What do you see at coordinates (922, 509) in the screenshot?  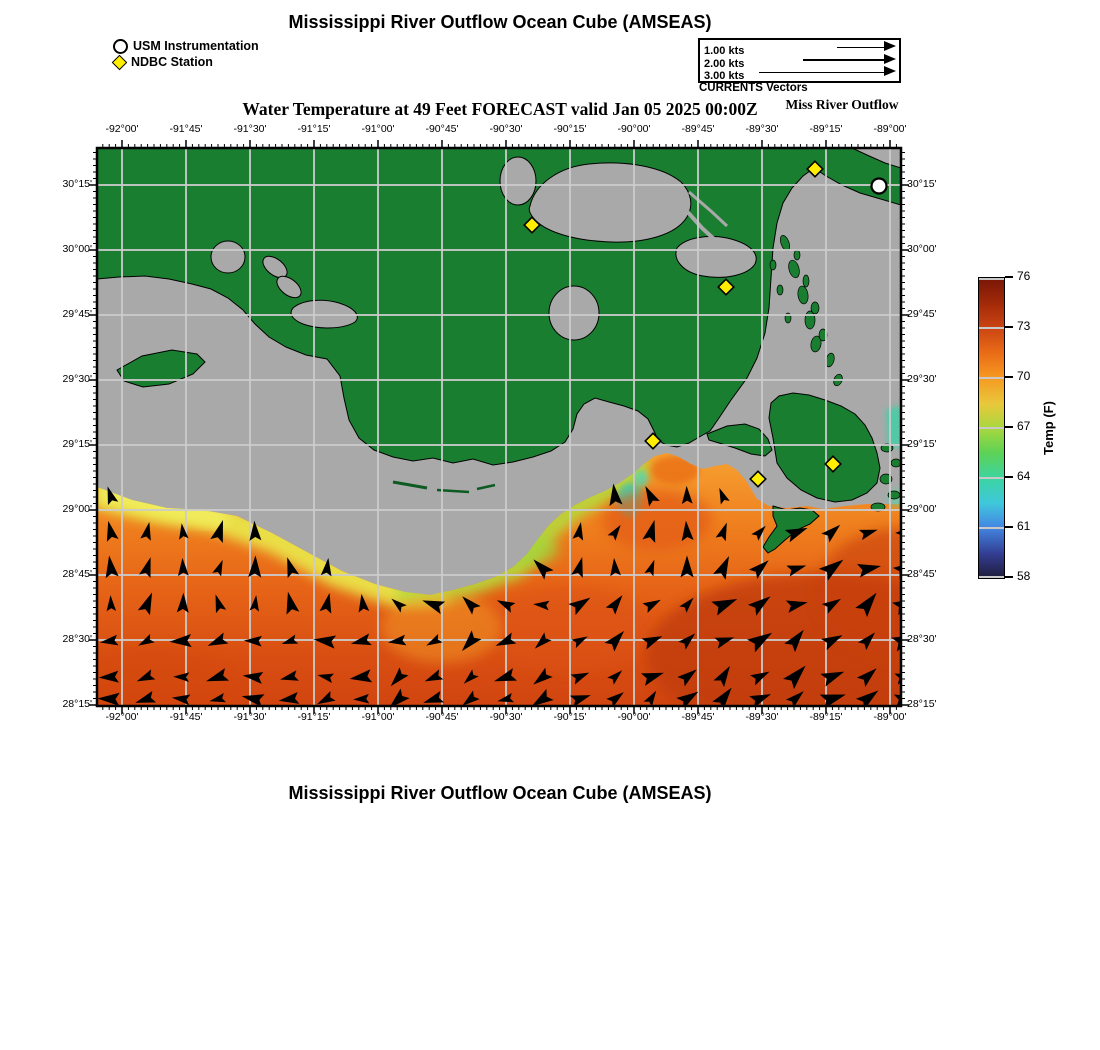 I see `lat-label-right: 29°00'` at bounding box center [922, 509].